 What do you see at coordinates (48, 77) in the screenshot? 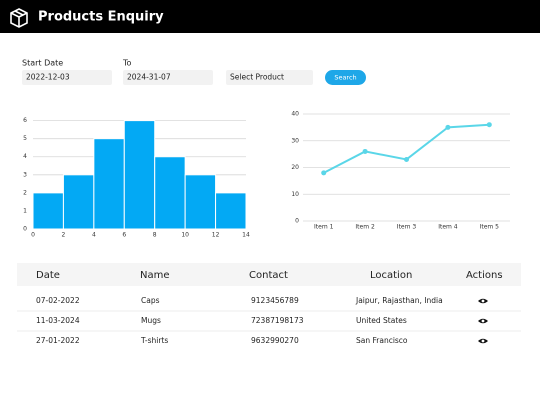
I see `start-value: 2022-12-03` at bounding box center [48, 77].